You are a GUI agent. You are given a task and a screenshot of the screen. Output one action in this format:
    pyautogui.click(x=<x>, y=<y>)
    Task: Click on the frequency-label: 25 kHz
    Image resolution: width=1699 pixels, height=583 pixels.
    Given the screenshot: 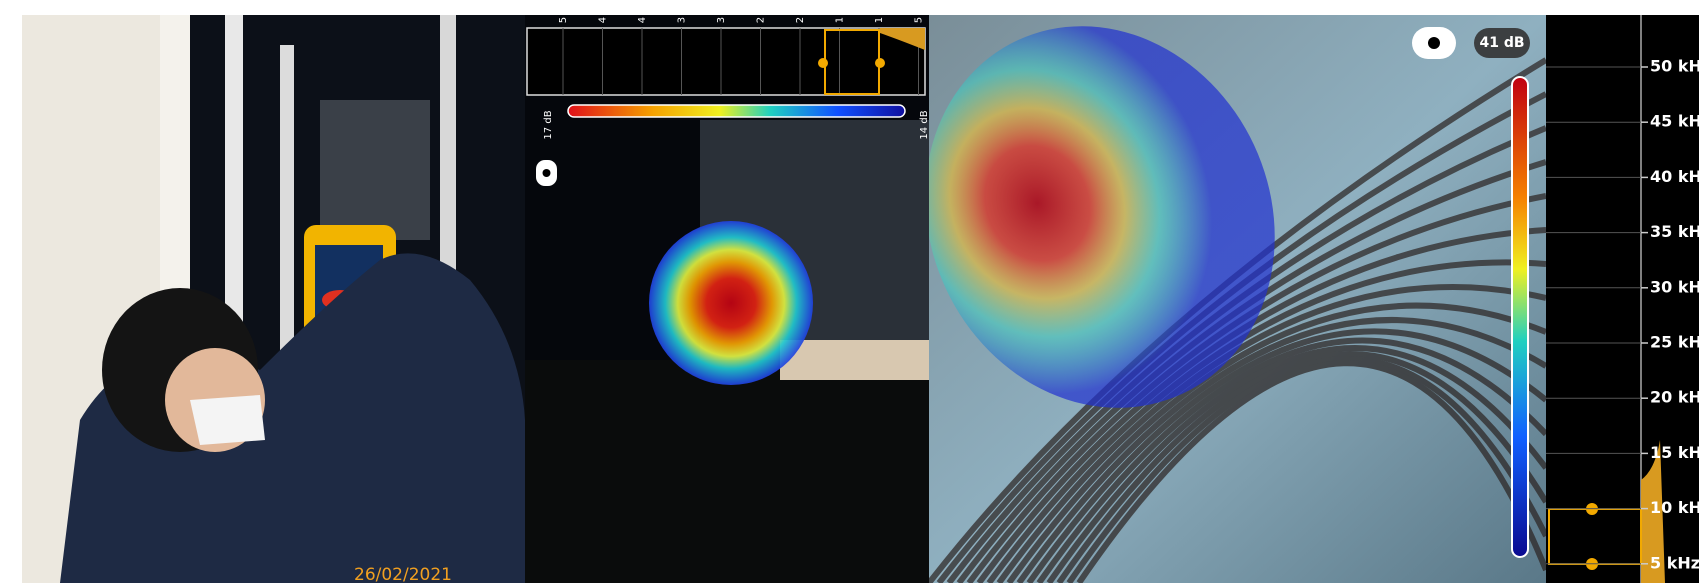 What is the action you would take?
    pyautogui.click(x=1674, y=342)
    